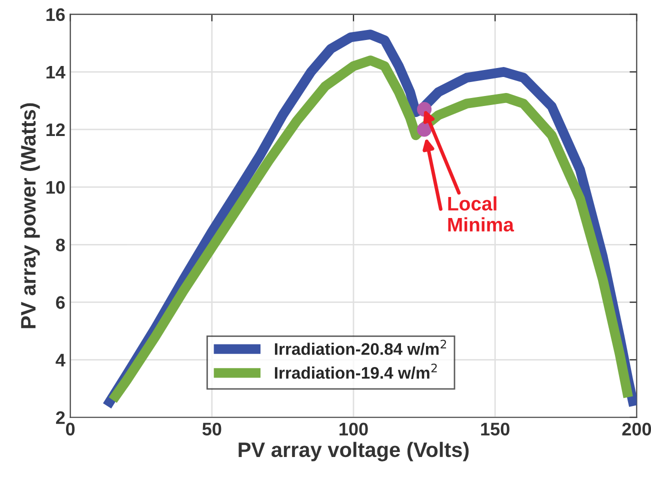 The image size is (651, 477). Describe the element at coordinates (481, 214) in the screenshot. I see `annotation: Local Minima` at that location.